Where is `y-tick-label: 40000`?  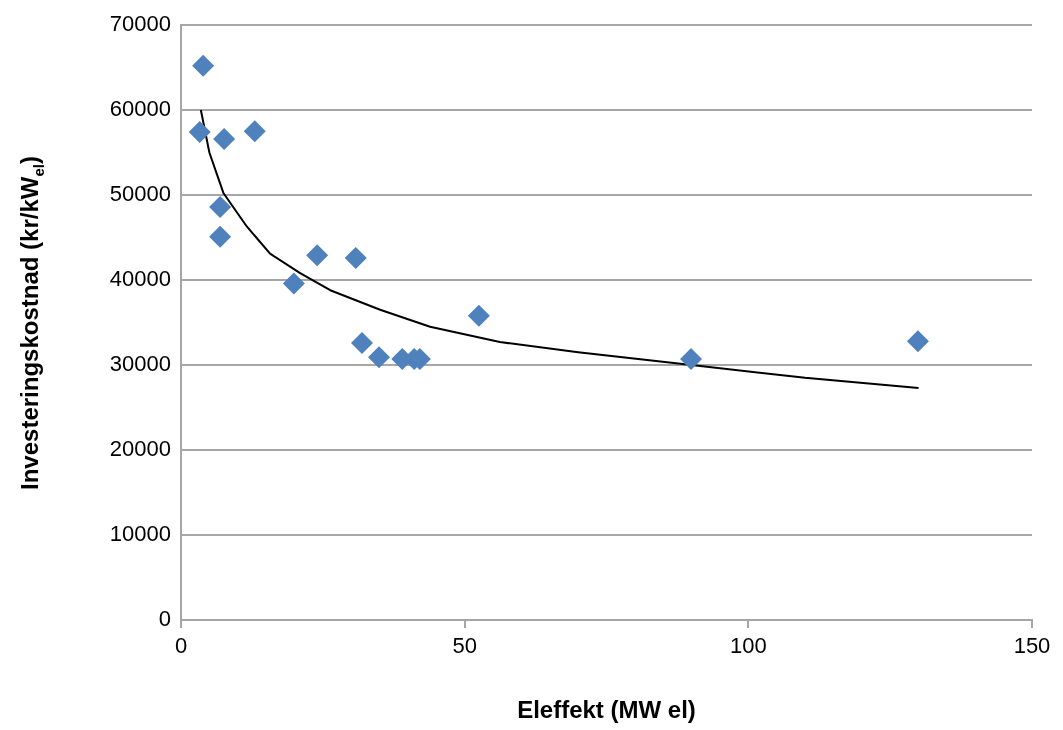 y-tick-label: 40000 is located at coordinates (140, 279).